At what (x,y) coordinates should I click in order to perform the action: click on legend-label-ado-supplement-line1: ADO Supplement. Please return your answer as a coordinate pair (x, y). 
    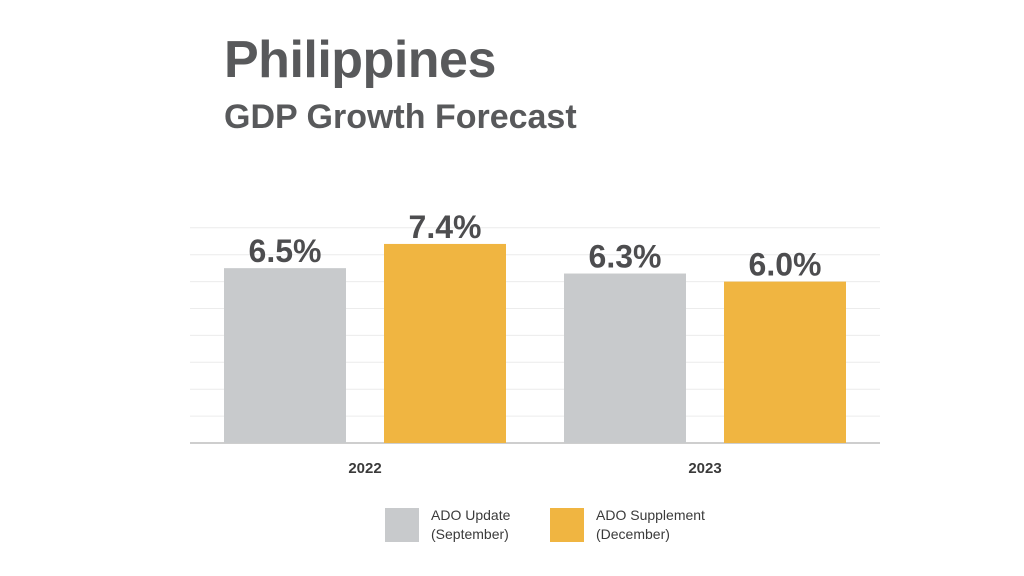
    Looking at the image, I should click on (650, 515).